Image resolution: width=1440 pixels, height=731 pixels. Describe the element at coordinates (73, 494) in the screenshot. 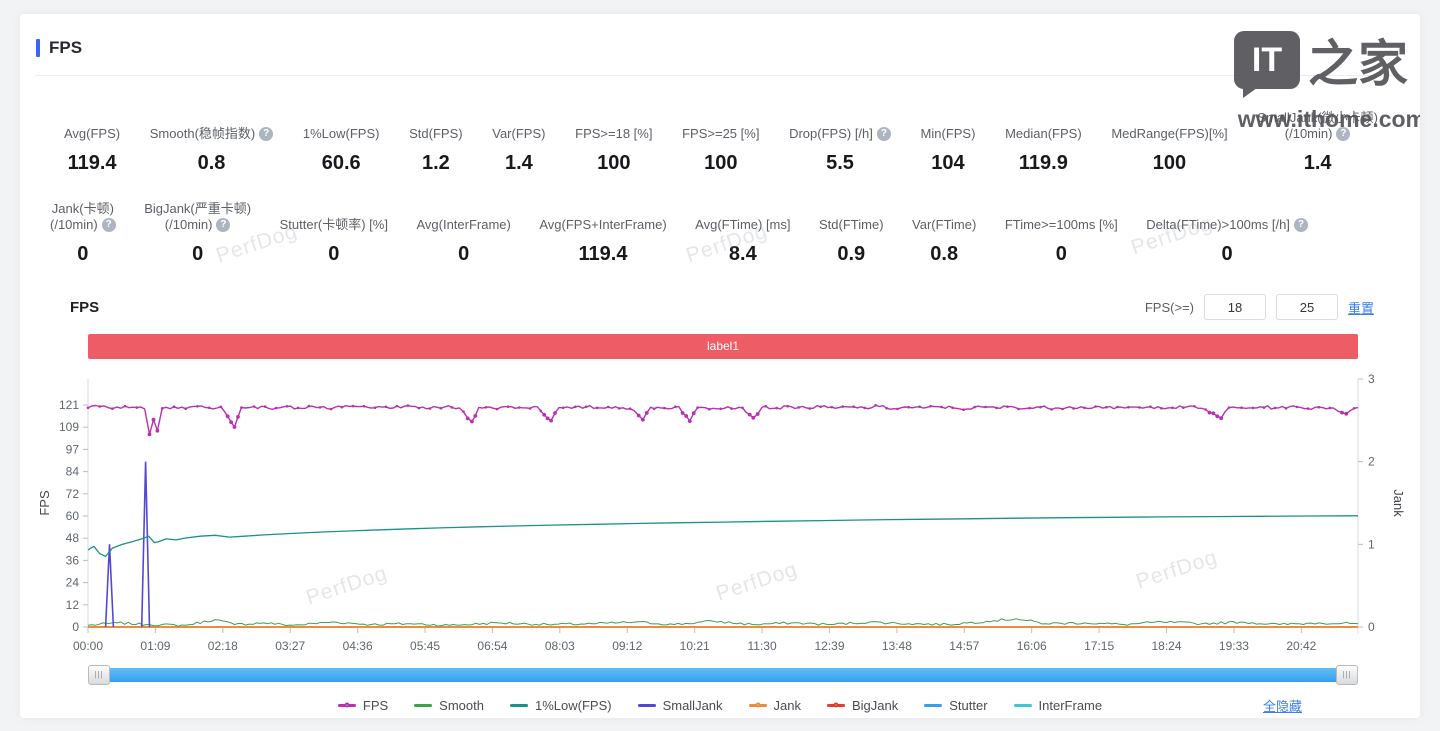

I see `svg-text: 72` at that location.